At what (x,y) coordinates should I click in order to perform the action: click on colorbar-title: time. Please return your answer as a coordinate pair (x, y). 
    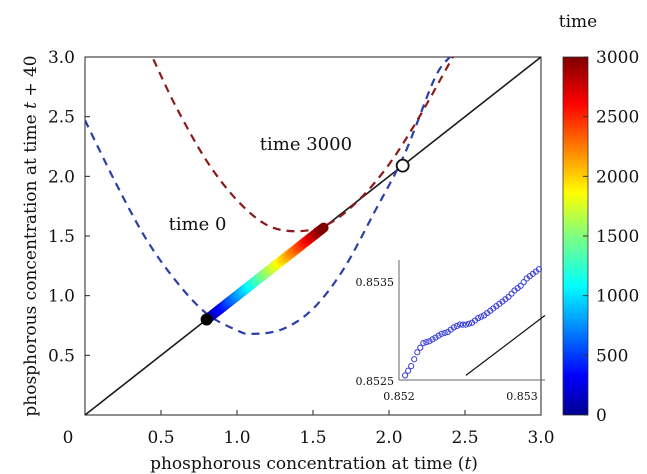
    Looking at the image, I should click on (578, 22).